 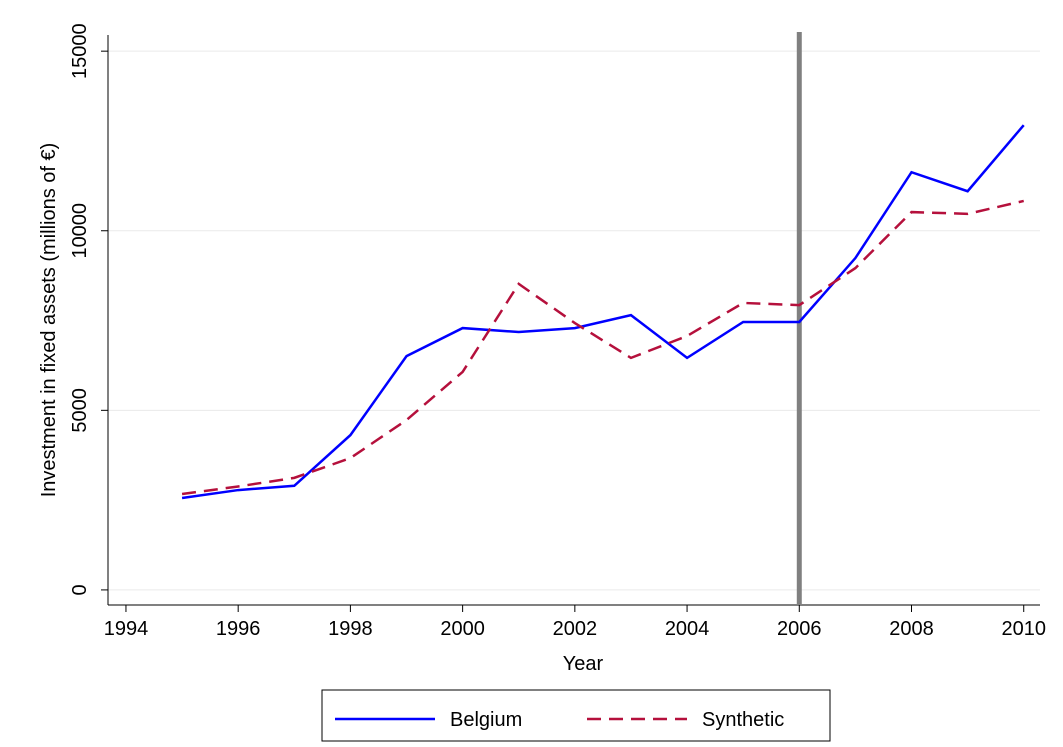 I want to click on x-tick-label: 2004, so click(x=687, y=629).